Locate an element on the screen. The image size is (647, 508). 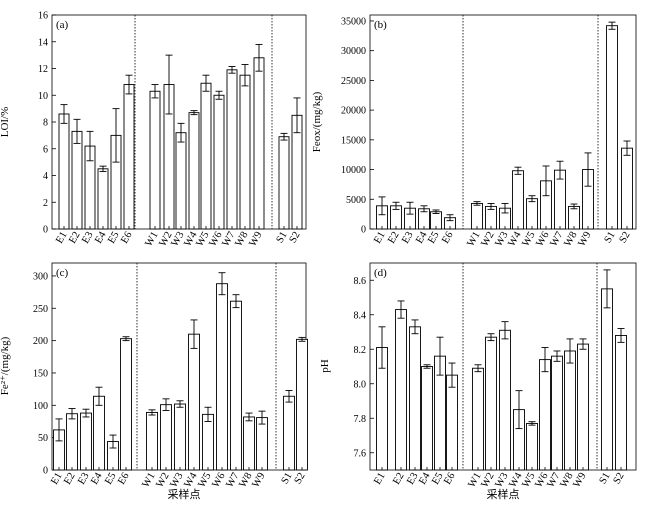
y-tick-label: 7.8 is located at coordinates (360, 419).